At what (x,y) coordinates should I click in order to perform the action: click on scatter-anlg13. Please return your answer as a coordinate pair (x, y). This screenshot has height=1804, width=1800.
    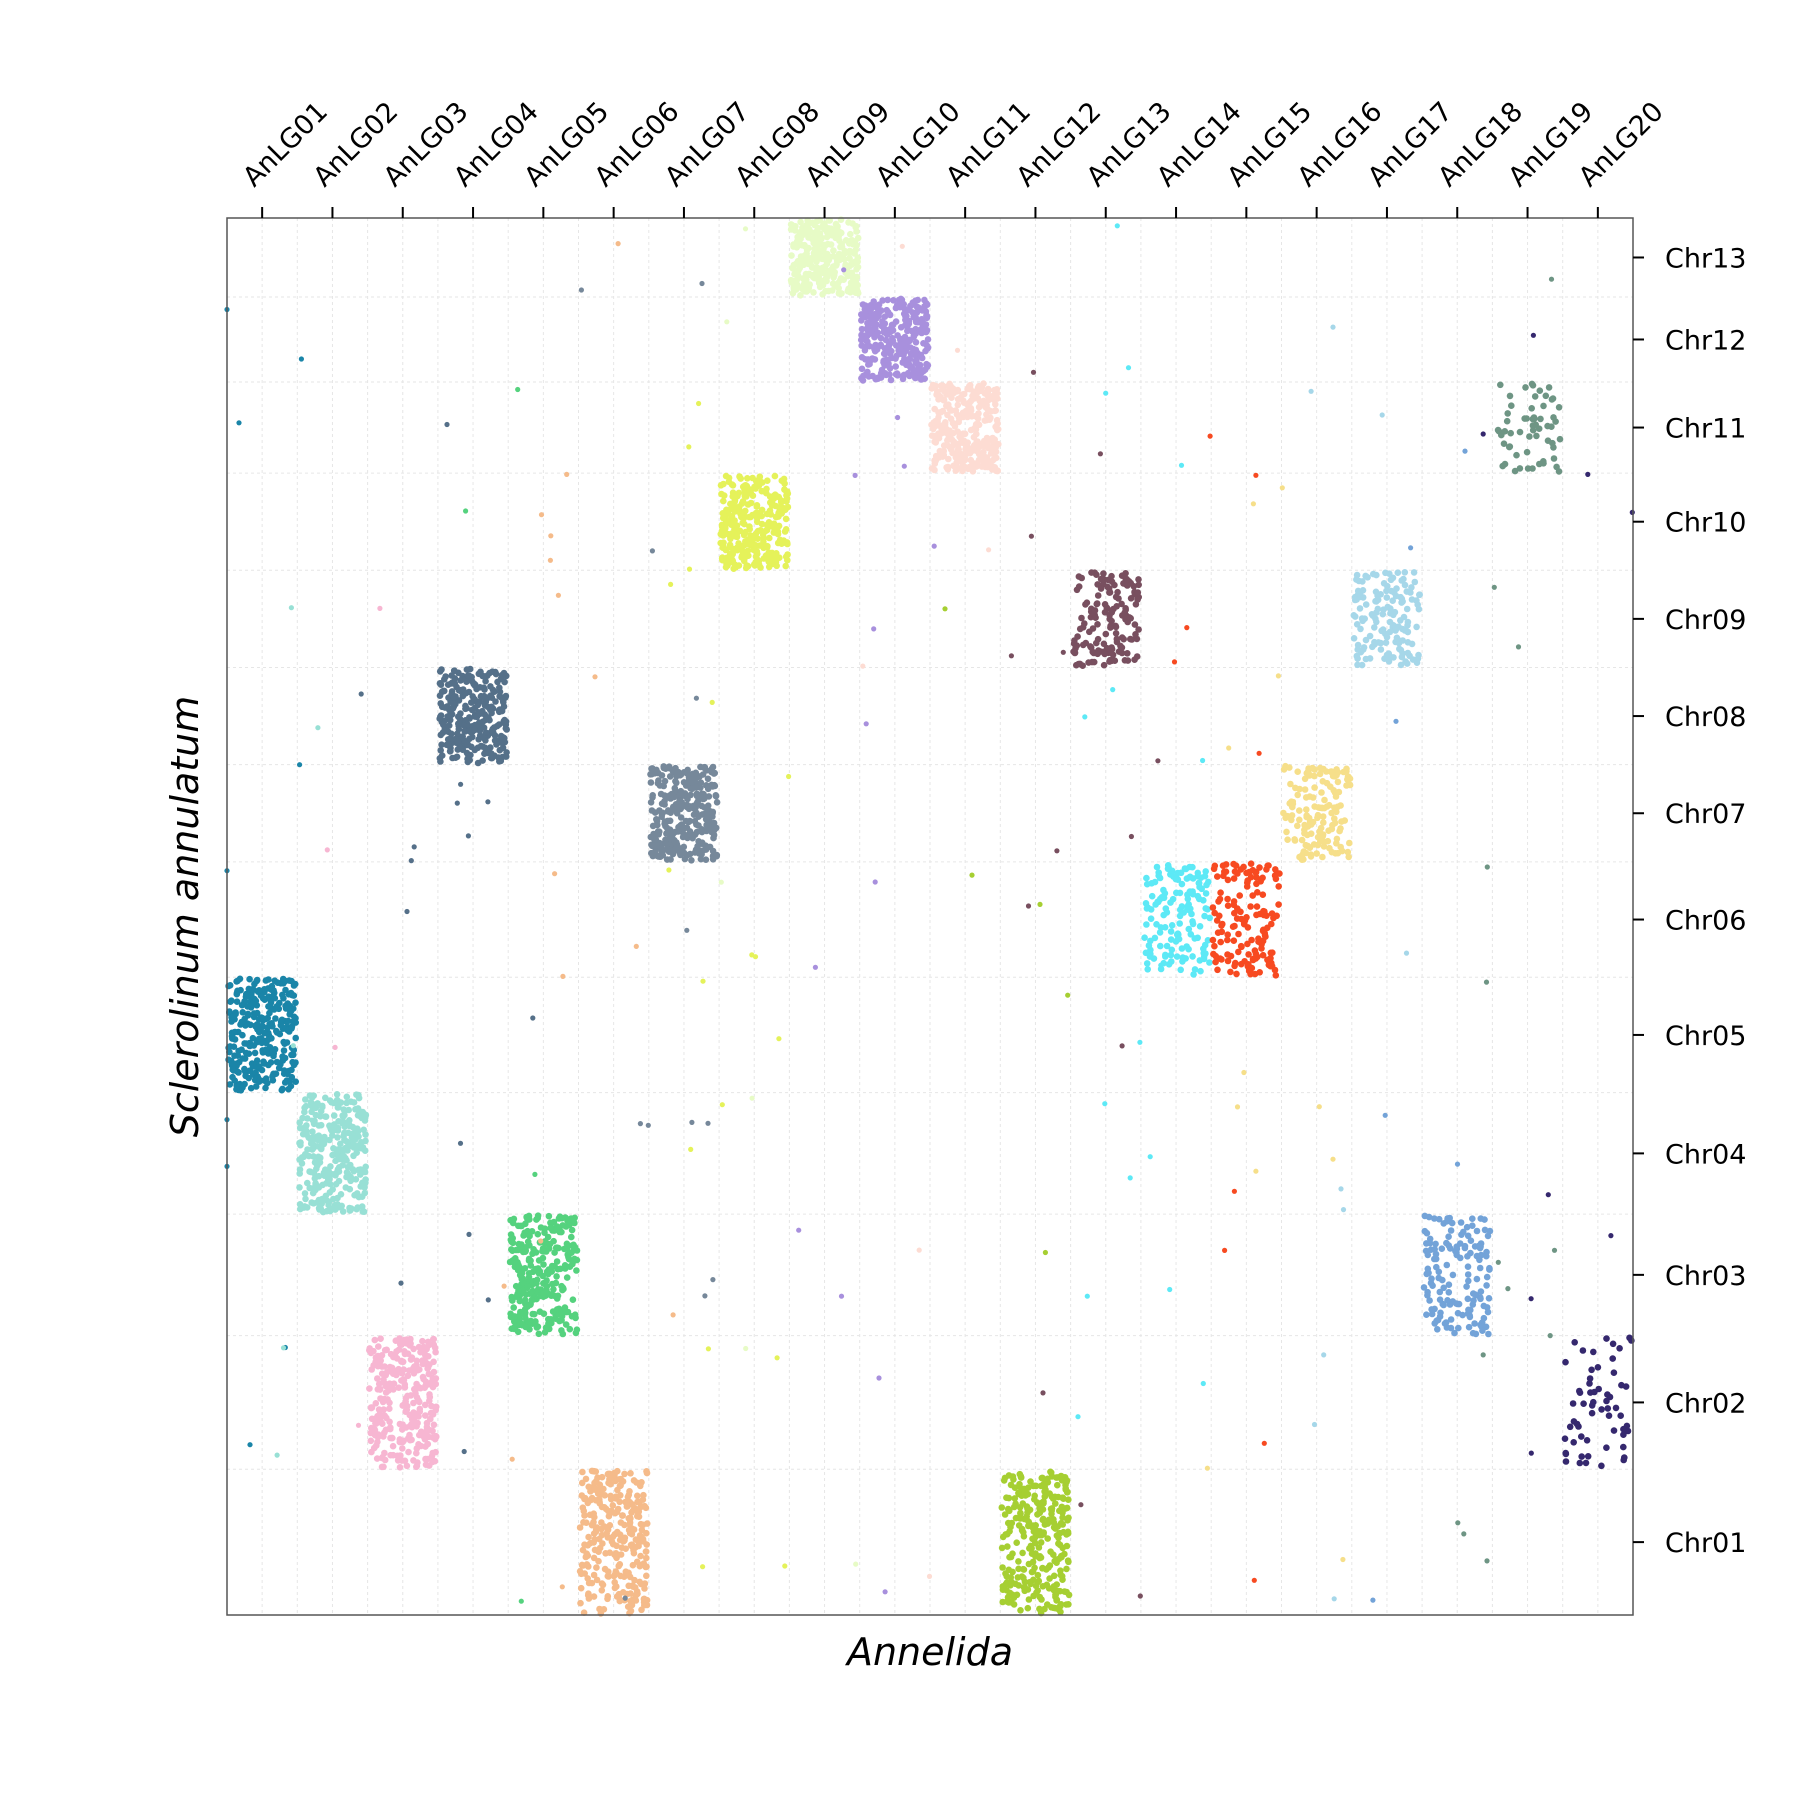
    Looking at the image, I should click on (1084, 984).